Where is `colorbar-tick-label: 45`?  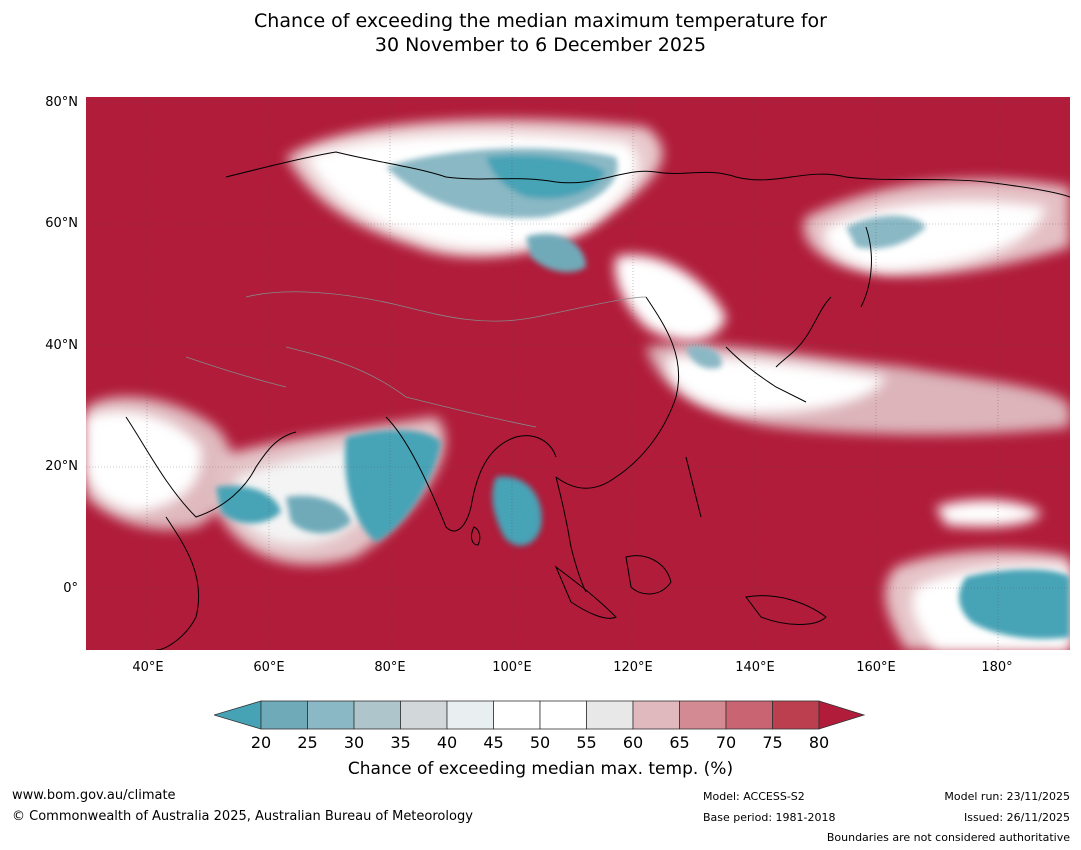
colorbar-tick-label: 45 is located at coordinates (493, 742).